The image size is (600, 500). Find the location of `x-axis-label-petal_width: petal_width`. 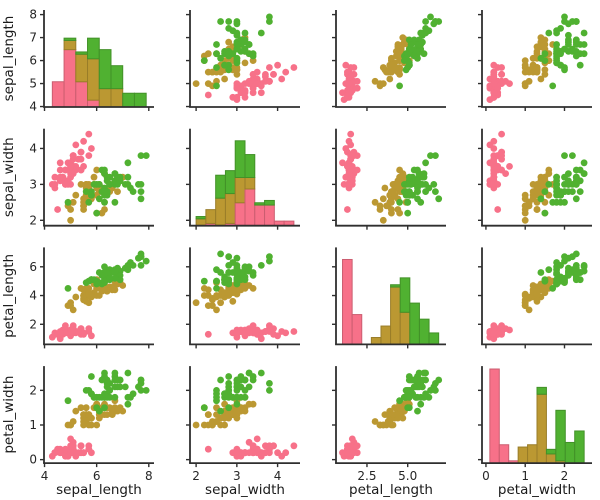

x-axis-label-petal_width: petal_width is located at coordinates (537, 490).